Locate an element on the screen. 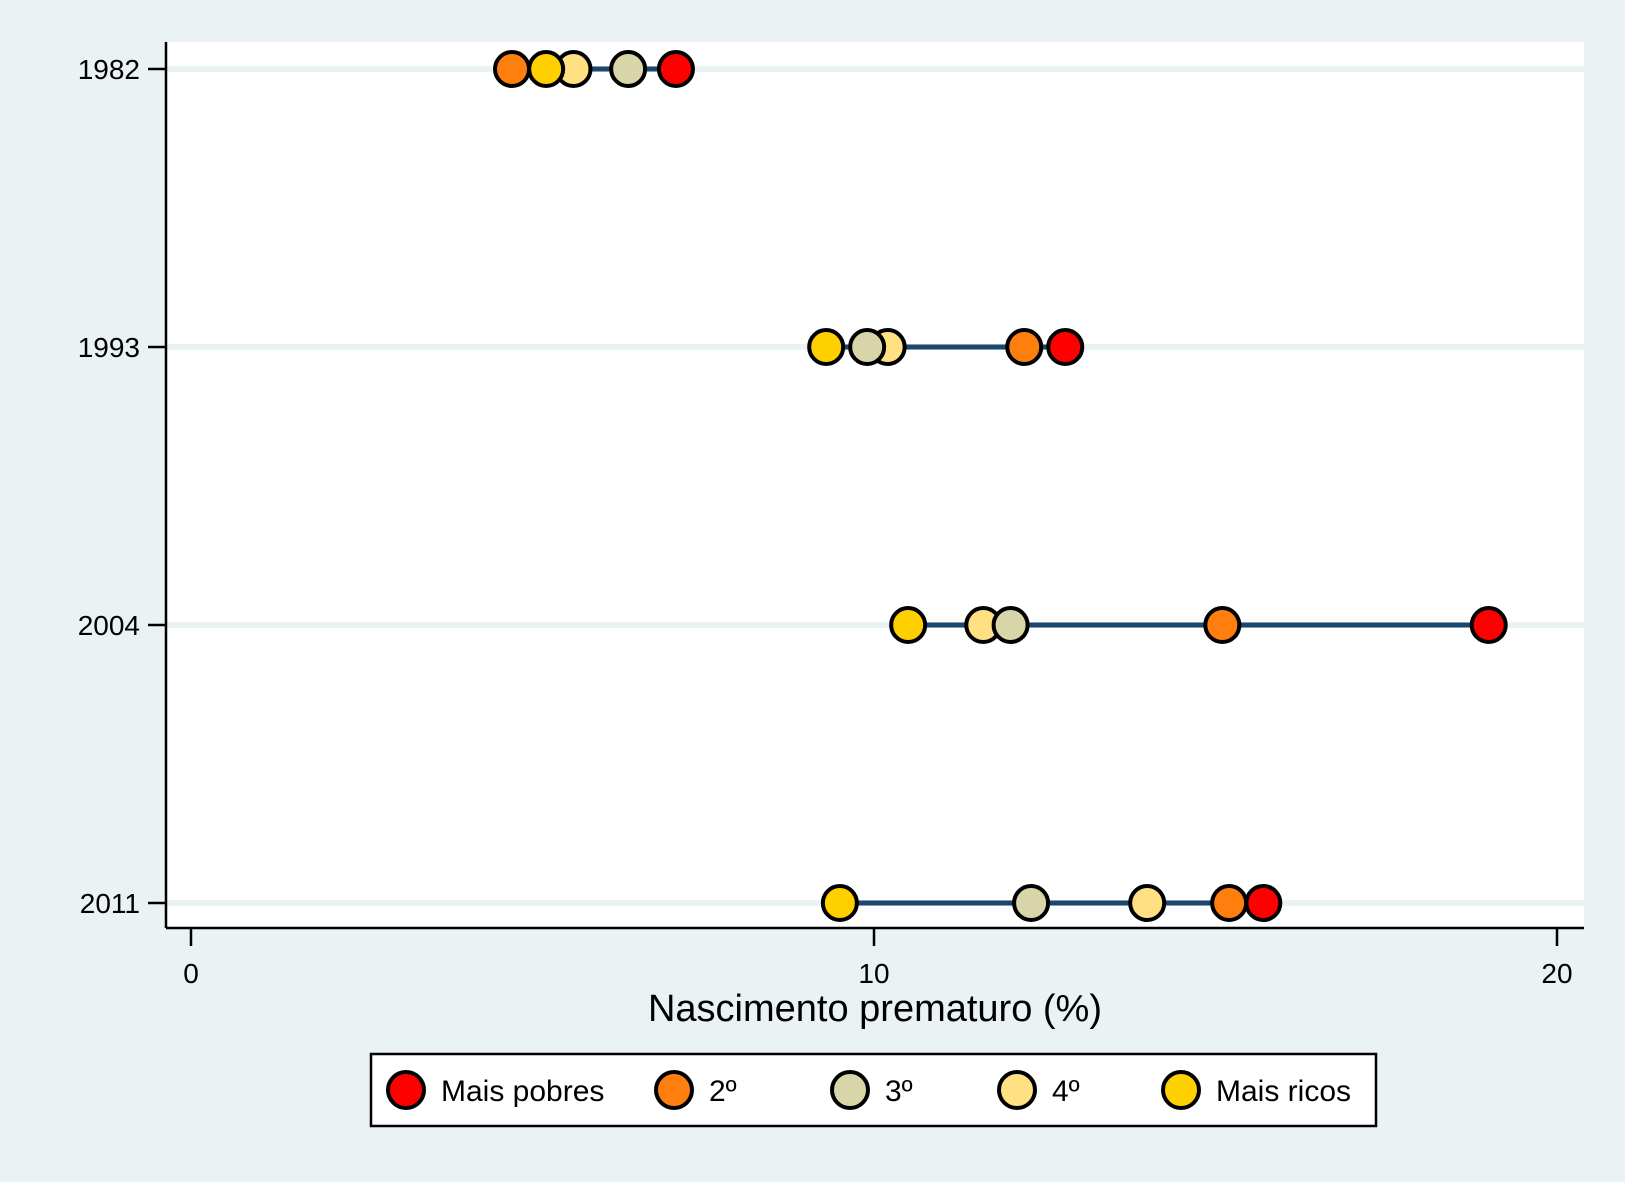 The image size is (1625, 1182). legend-label-series-1: Mais pobres is located at coordinates (522, 1091).